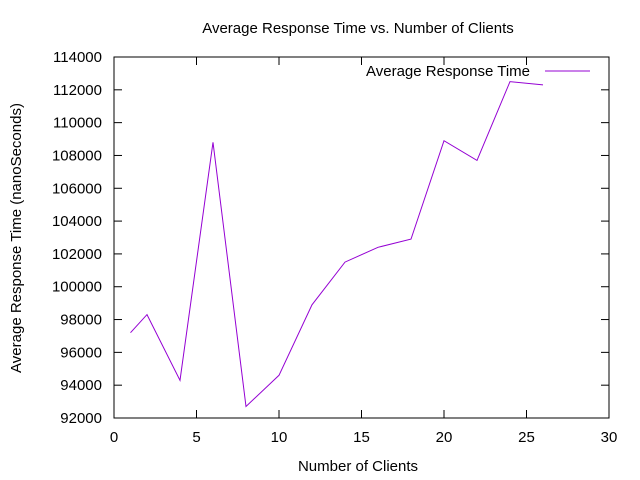  Describe the element at coordinates (279, 437) in the screenshot. I see `x-tick-label: 10` at that location.